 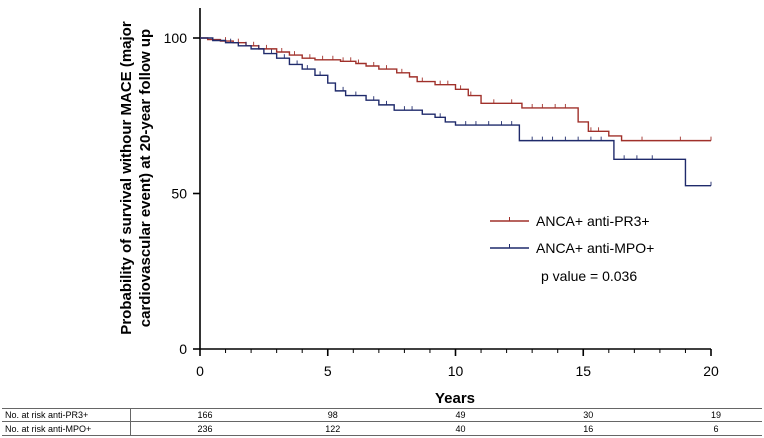 I want to click on legend-item-pr3: ANCA+ anti-PR3+, so click(x=570, y=221).